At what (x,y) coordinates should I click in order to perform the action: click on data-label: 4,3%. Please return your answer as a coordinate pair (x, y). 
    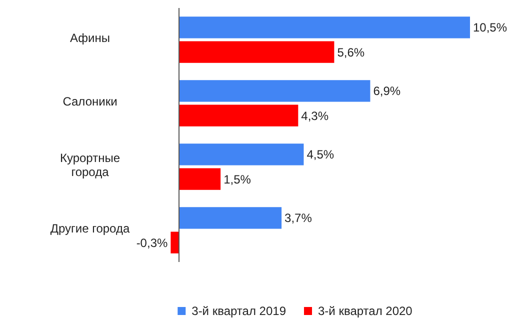
    Looking at the image, I should click on (315, 115).